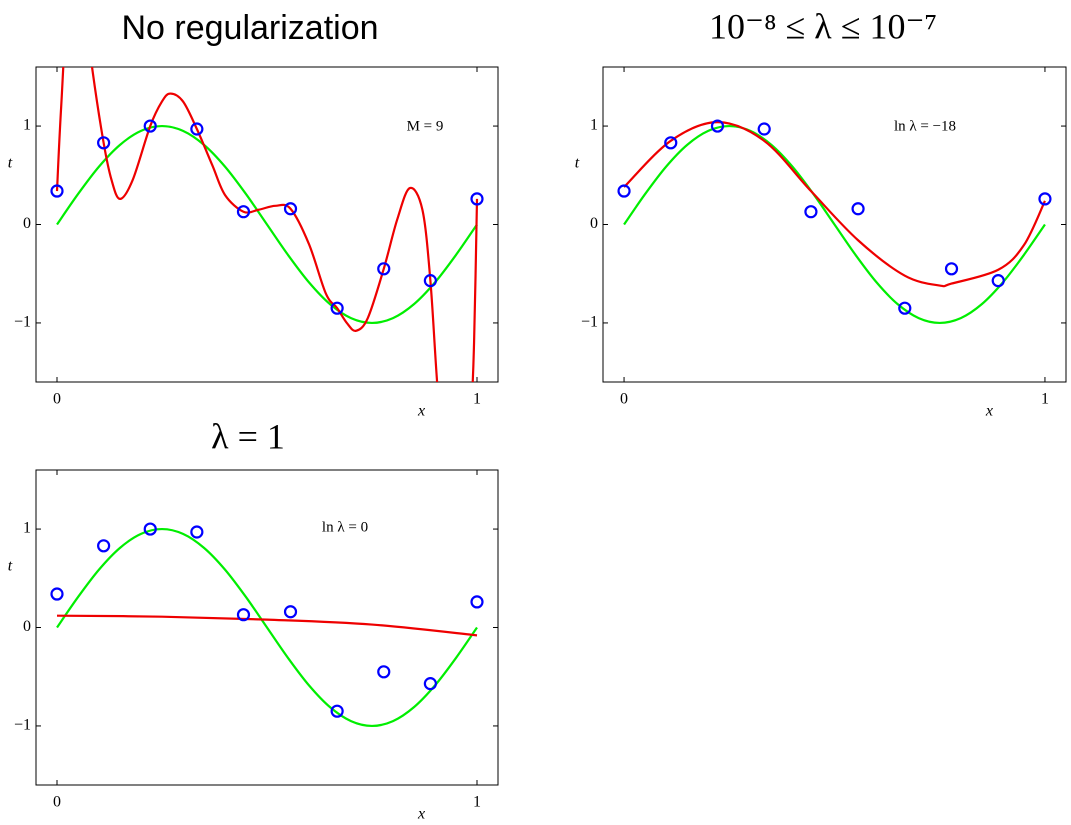 The image size is (1071, 825). Describe the element at coordinates (249, 28) in the screenshot. I see `panel-title: No regularization` at that location.